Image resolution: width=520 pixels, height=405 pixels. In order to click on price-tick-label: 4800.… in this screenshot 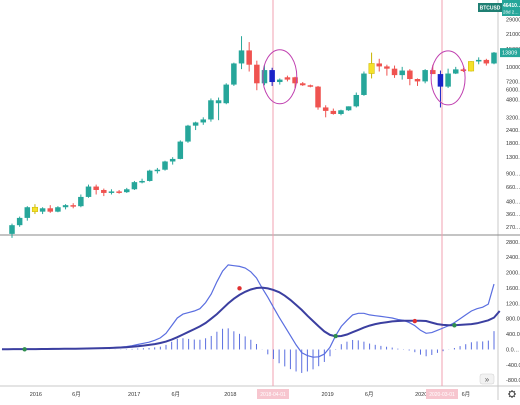, I will do `click(513, 100)`.